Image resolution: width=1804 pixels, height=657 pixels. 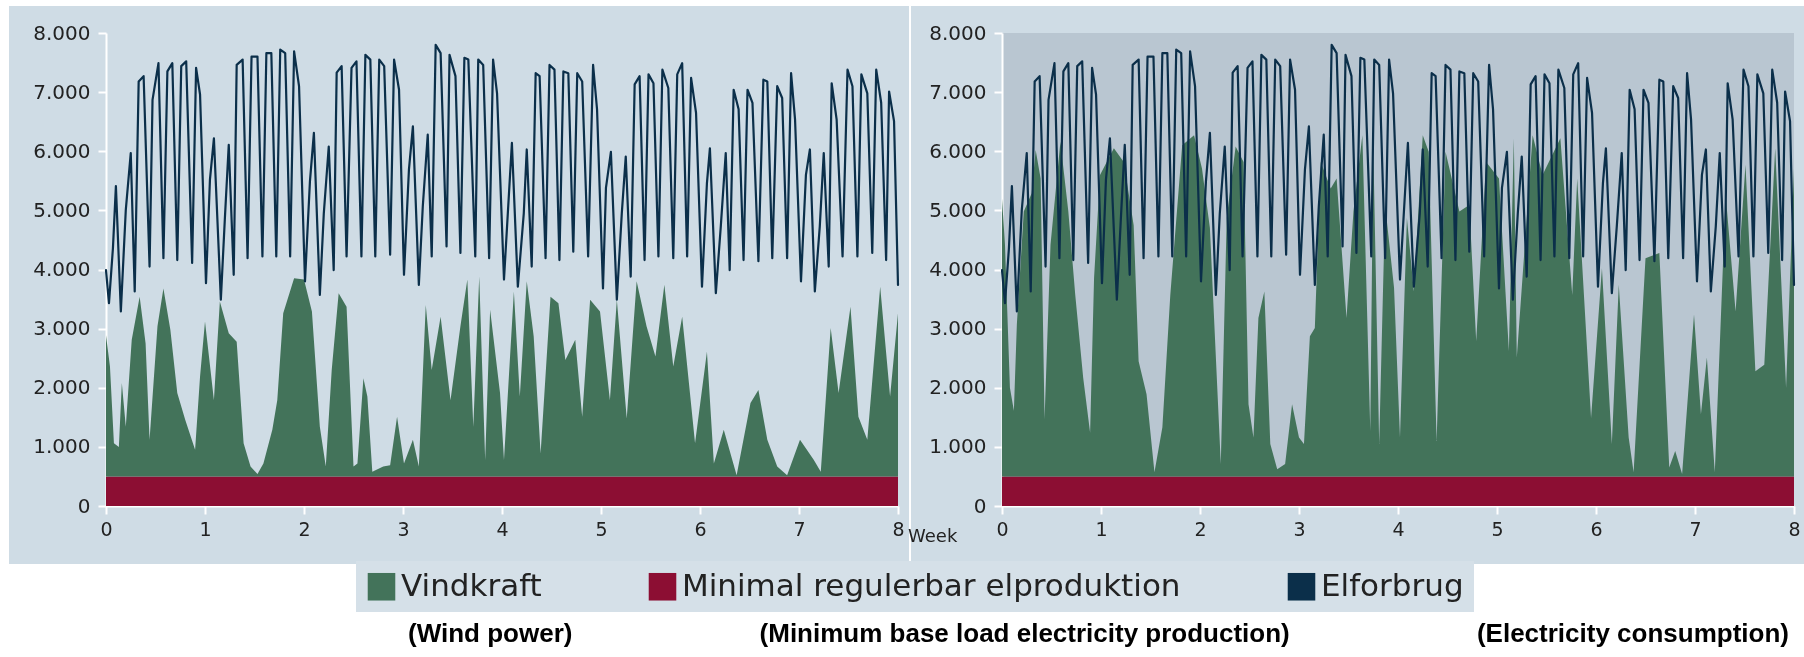 What do you see at coordinates (490, 633) in the screenshot?
I see `text: (Wind power)` at bounding box center [490, 633].